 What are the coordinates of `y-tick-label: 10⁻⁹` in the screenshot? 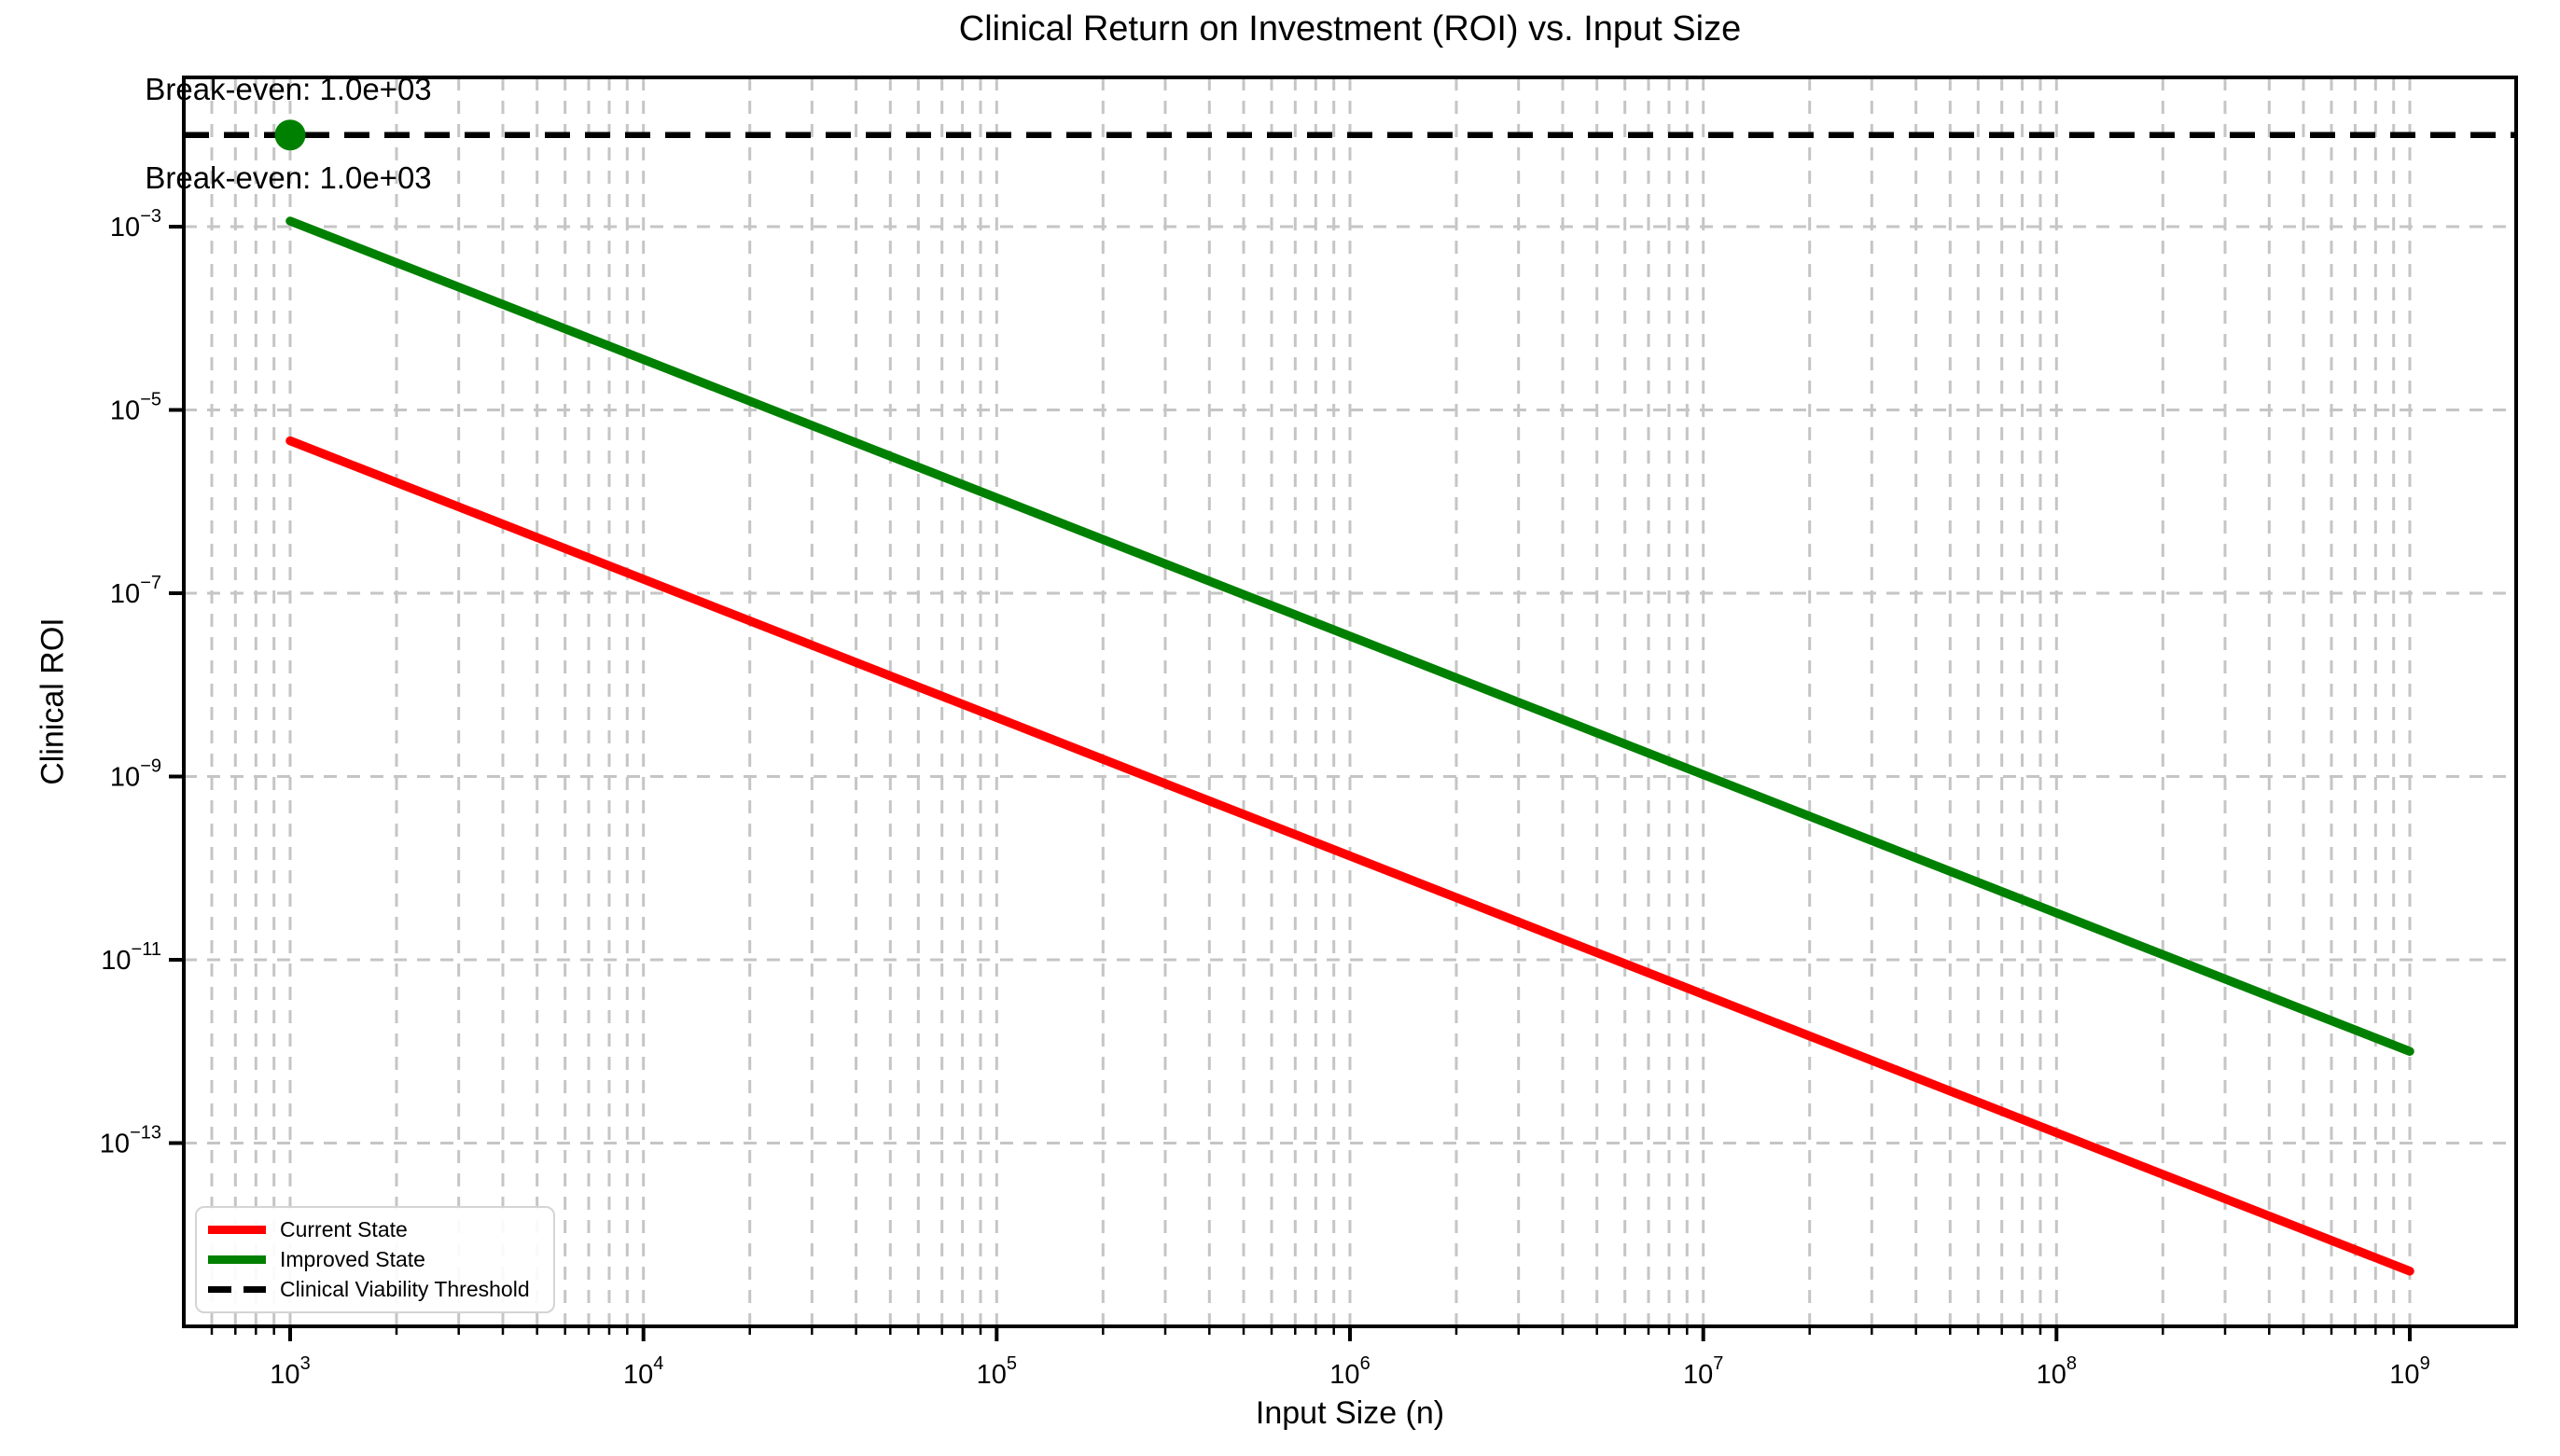 It's located at (135, 774).